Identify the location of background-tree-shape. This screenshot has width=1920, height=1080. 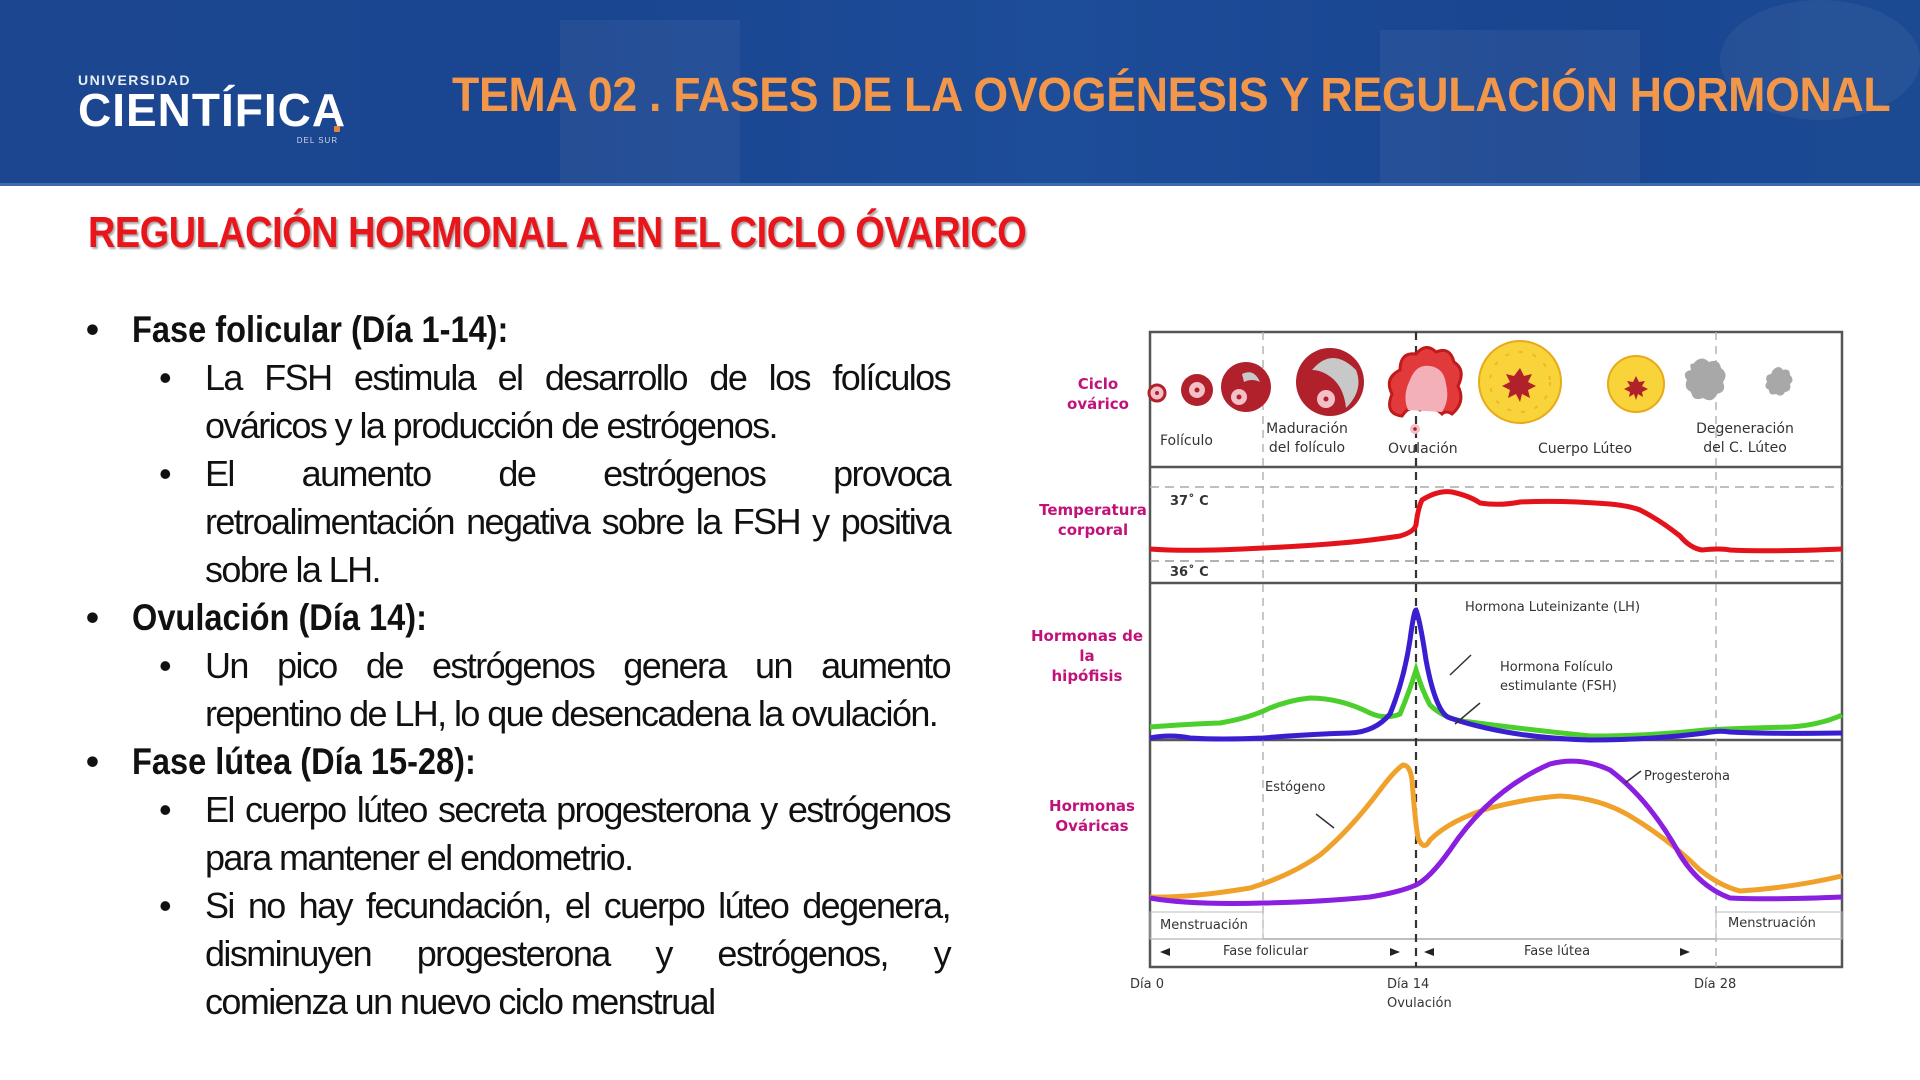
(1820, 60).